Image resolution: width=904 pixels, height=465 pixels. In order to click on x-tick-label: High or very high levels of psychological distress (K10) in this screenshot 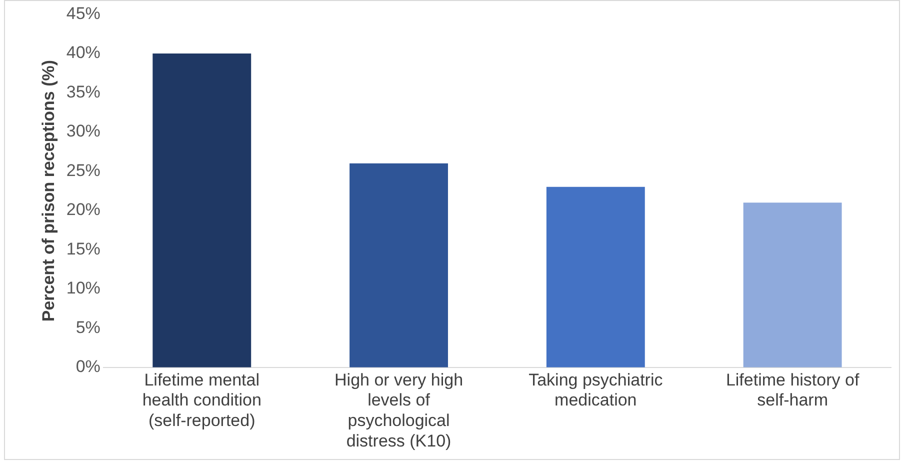, I will do `click(399, 410)`.